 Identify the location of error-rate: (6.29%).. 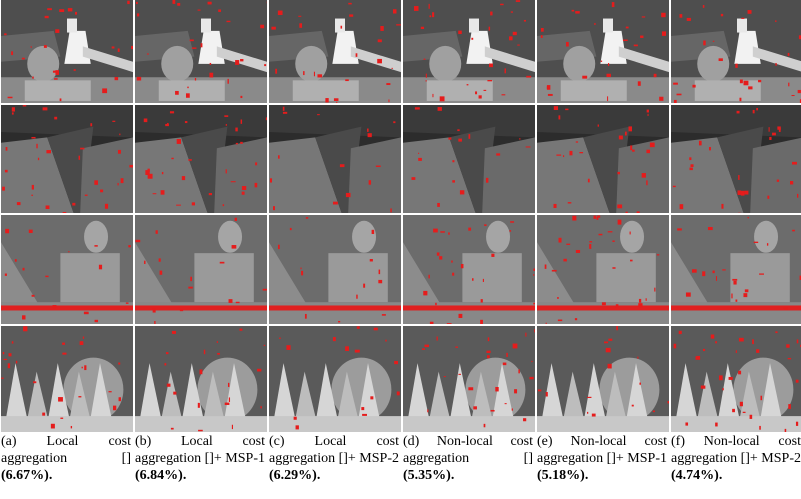
(295, 475).